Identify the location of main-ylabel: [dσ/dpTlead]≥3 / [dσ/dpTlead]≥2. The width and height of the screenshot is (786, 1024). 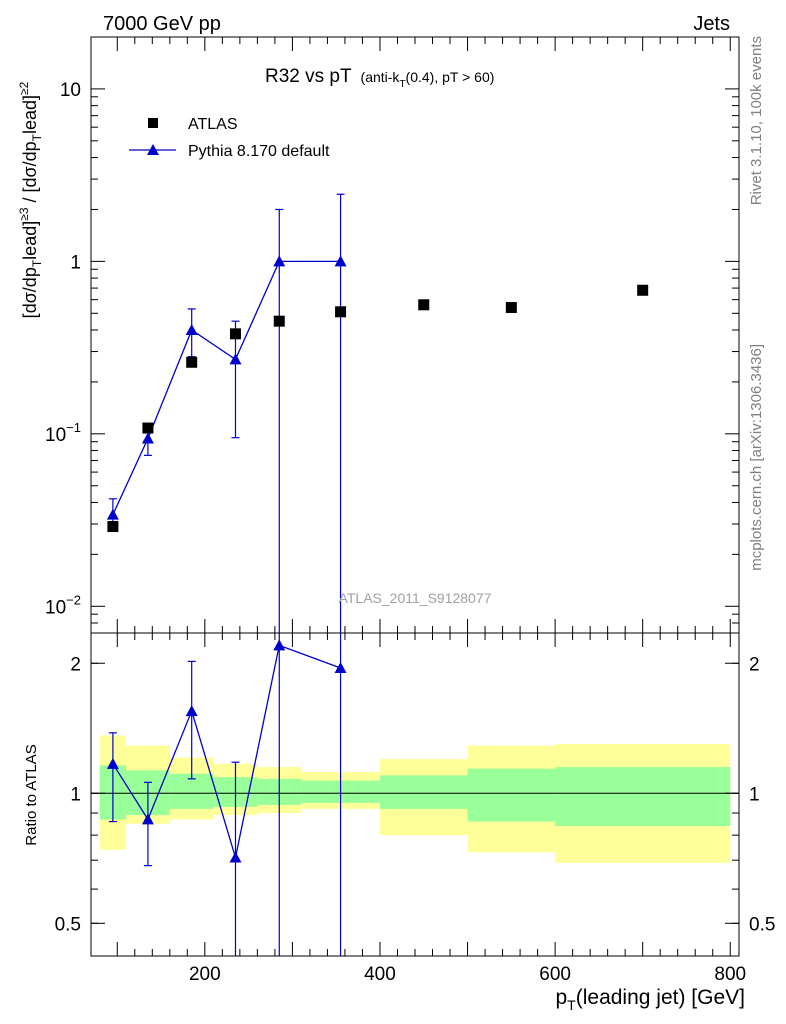
(30, 199).